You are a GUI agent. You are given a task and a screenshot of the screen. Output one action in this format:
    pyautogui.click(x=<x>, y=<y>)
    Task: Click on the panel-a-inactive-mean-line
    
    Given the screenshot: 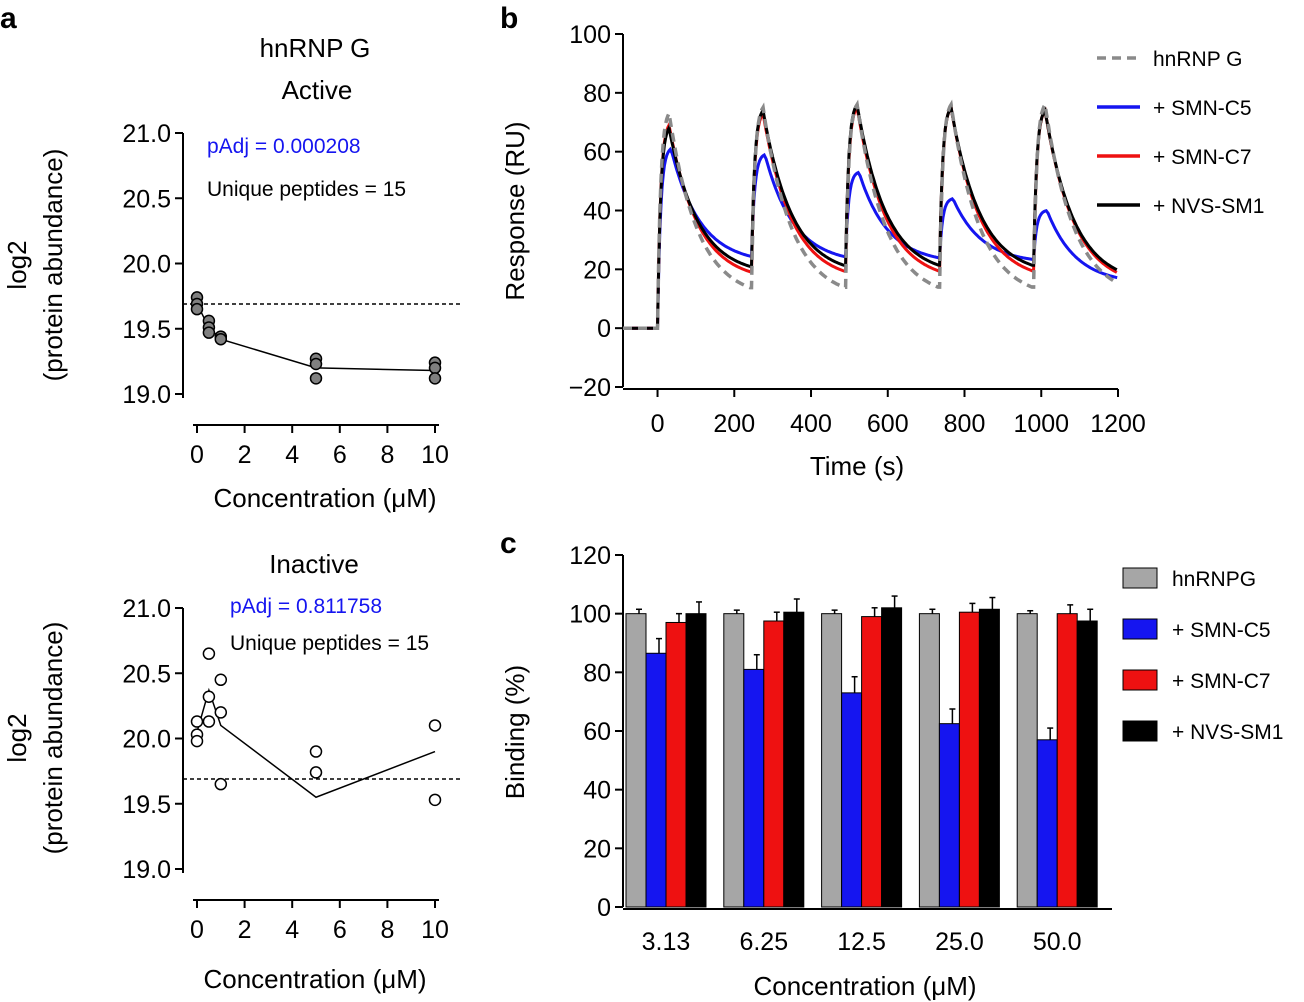 What is the action you would take?
    pyautogui.click(x=316, y=743)
    